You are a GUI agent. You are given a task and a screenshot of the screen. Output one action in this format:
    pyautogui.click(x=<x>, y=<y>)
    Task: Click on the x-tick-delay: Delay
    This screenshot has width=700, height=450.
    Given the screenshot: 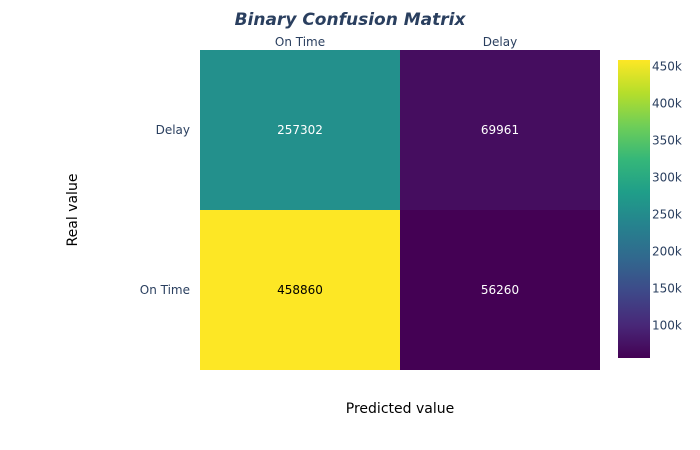 What is the action you would take?
    pyautogui.click(x=500, y=42)
    